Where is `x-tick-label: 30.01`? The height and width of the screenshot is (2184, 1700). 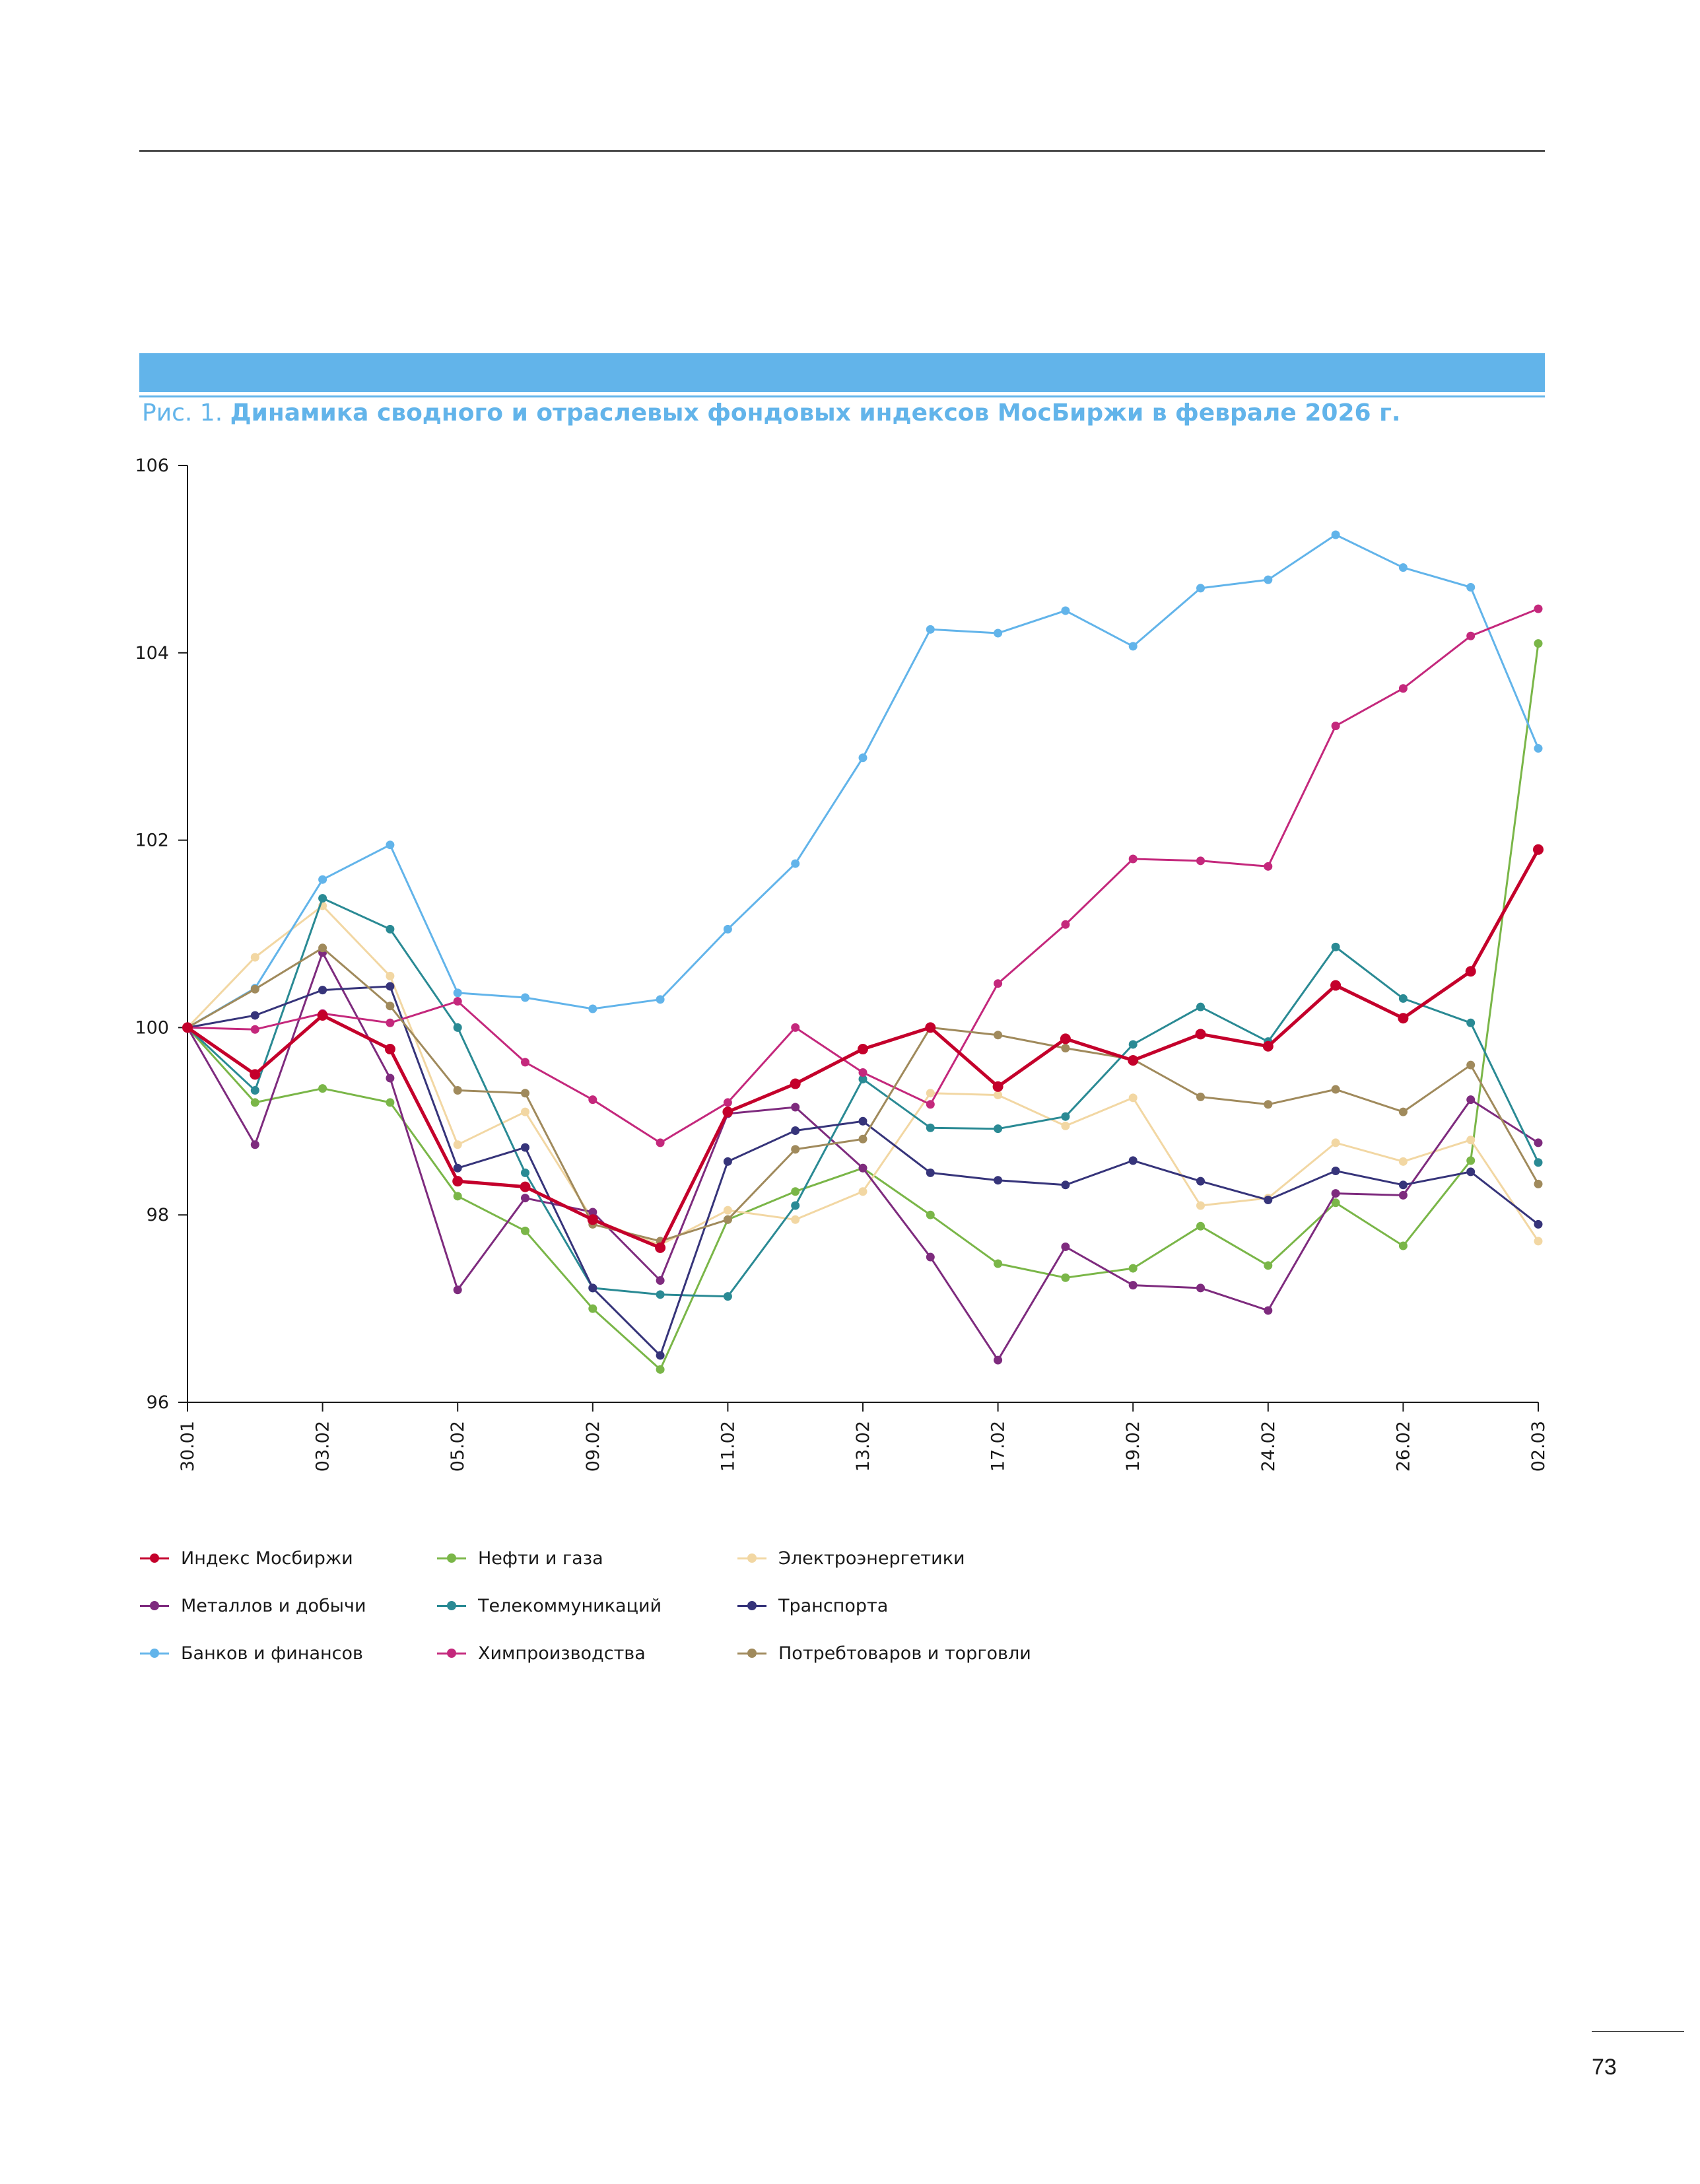 x-tick-label: 30.01 is located at coordinates (188, 1446).